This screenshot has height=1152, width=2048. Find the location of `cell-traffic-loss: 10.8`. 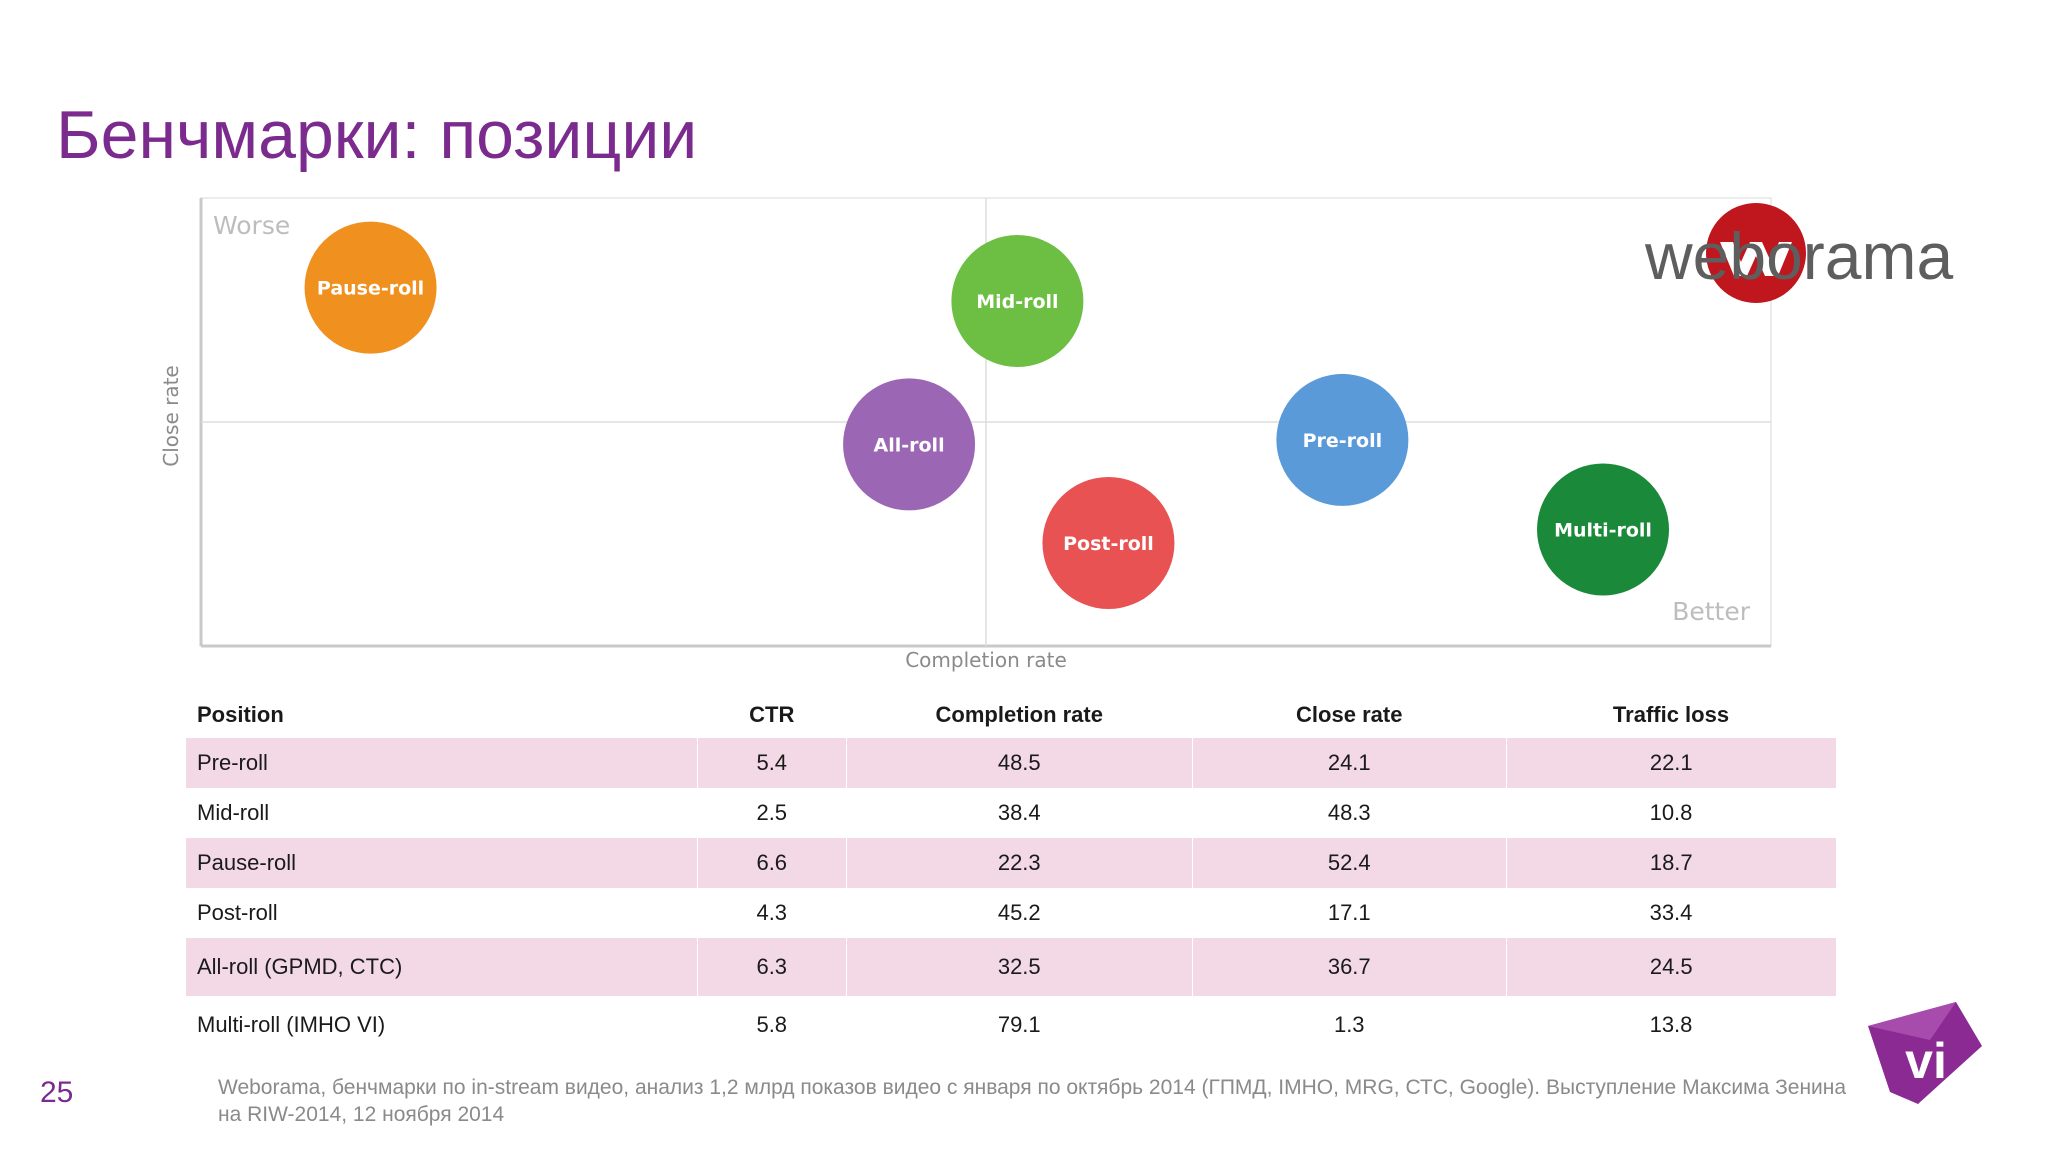

cell-traffic-loss: 10.8 is located at coordinates (1671, 812).